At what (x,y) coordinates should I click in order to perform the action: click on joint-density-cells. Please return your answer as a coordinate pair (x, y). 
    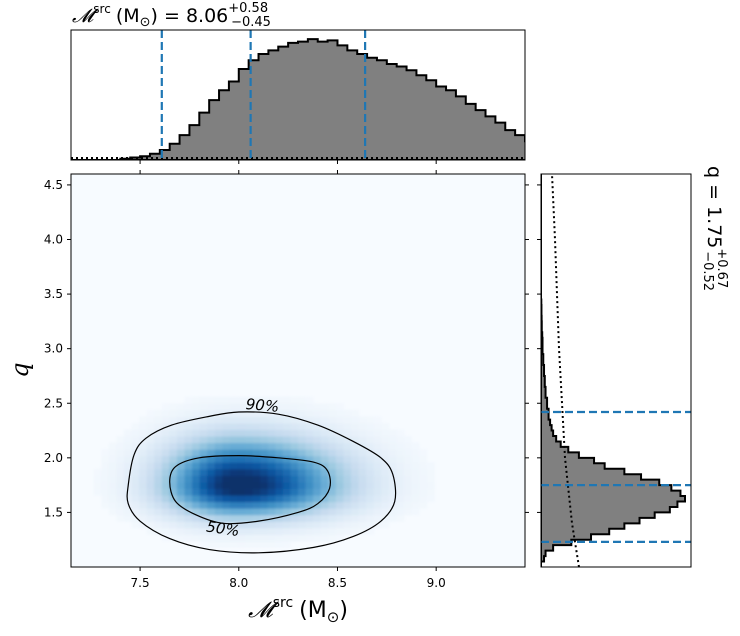
    Looking at the image, I should click on (264, 472).